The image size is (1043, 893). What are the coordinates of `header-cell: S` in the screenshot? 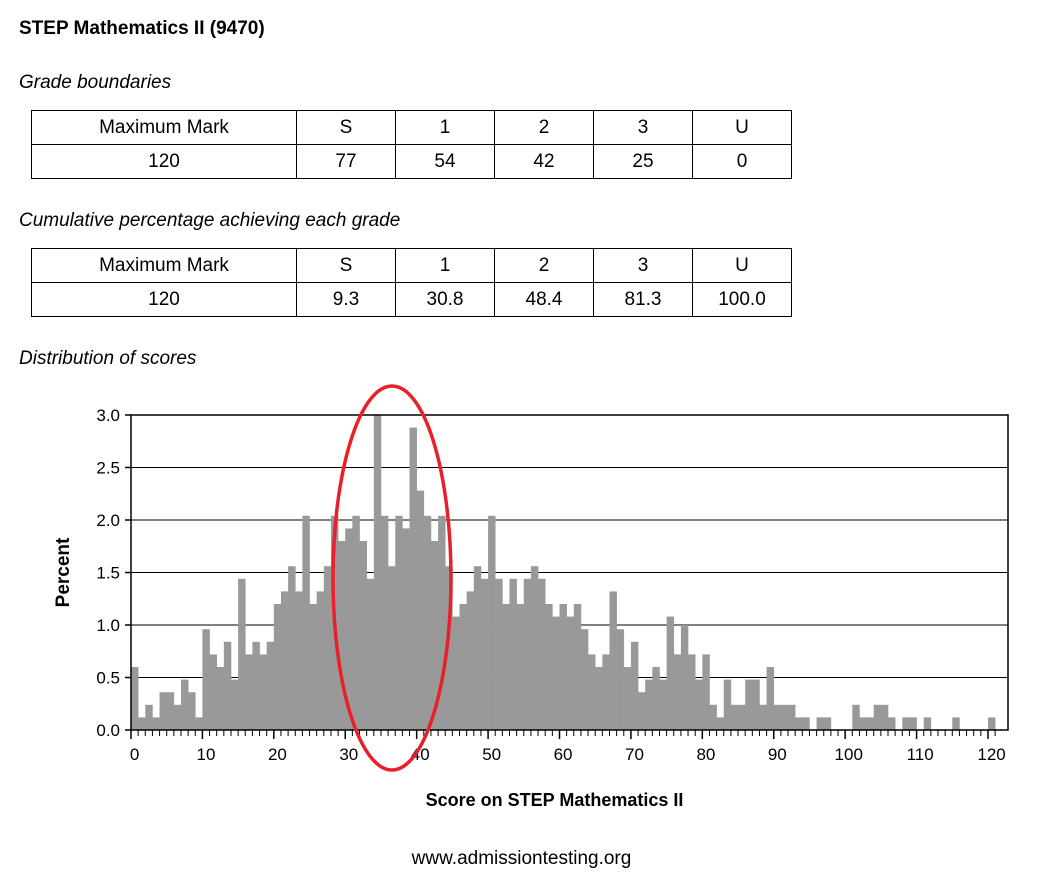 It's located at (346, 265).